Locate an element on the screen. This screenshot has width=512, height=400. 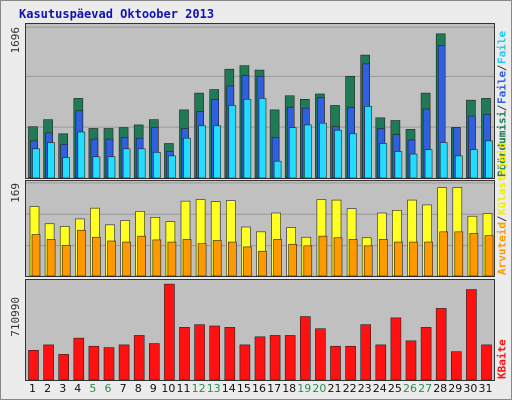
x-tick-label-19: 19 is located at coordinates (304, 388).